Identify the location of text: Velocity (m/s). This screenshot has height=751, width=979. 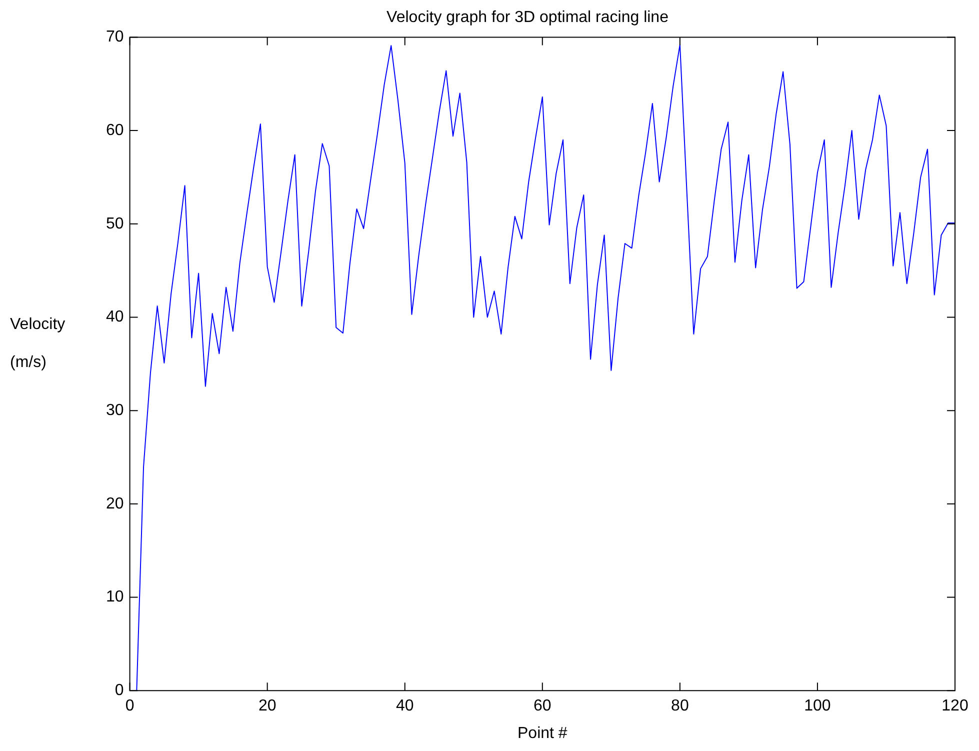
(38, 343).